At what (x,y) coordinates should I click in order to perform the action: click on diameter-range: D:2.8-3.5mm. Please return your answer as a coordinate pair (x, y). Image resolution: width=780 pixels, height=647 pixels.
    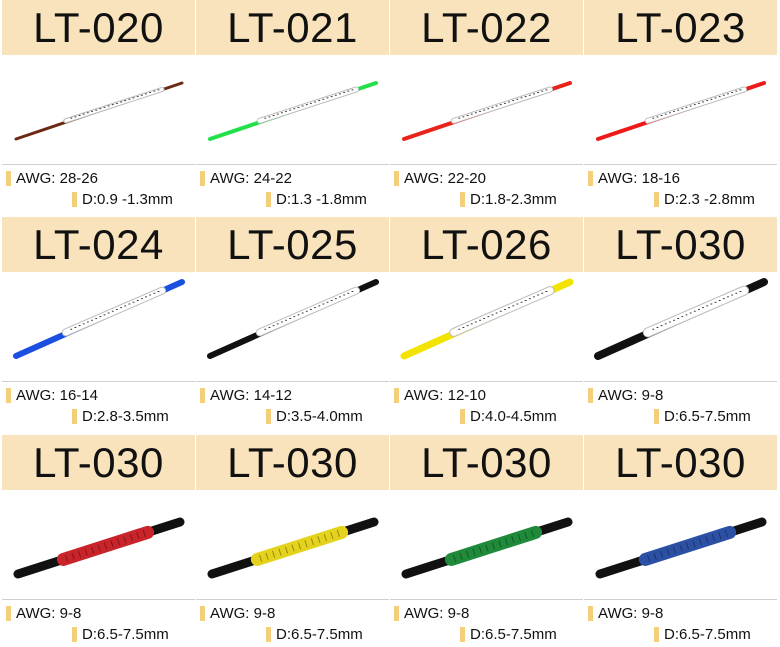
    Looking at the image, I should click on (125, 416).